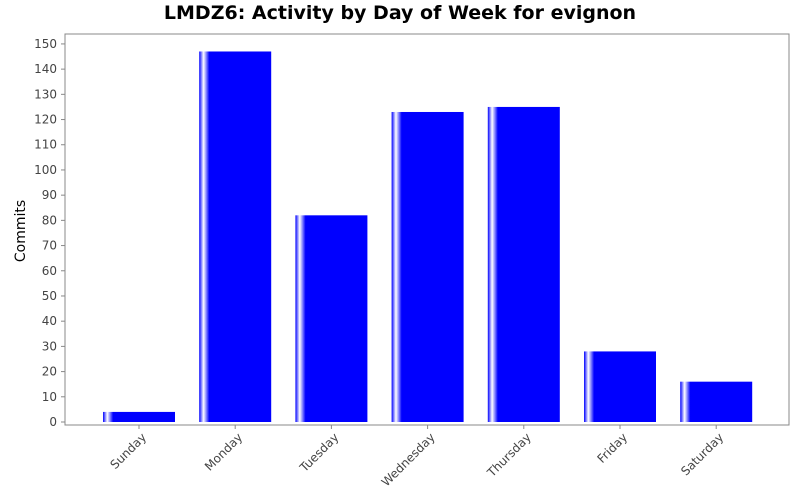 The width and height of the screenshot is (800, 500). Describe the element at coordinates (49, 220) in the screenshot. I see `y-tick-label: 80` at that location.